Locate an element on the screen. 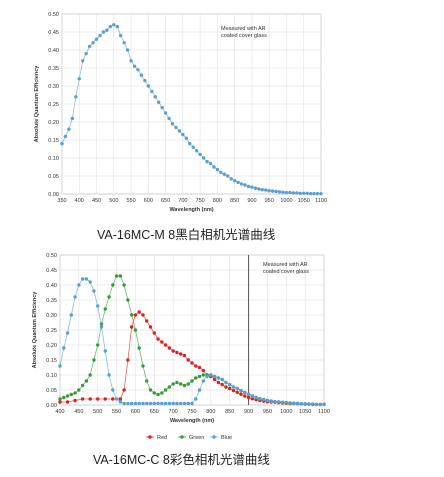  annotation-text: Measured with AR is located at coordinates (285, 265).